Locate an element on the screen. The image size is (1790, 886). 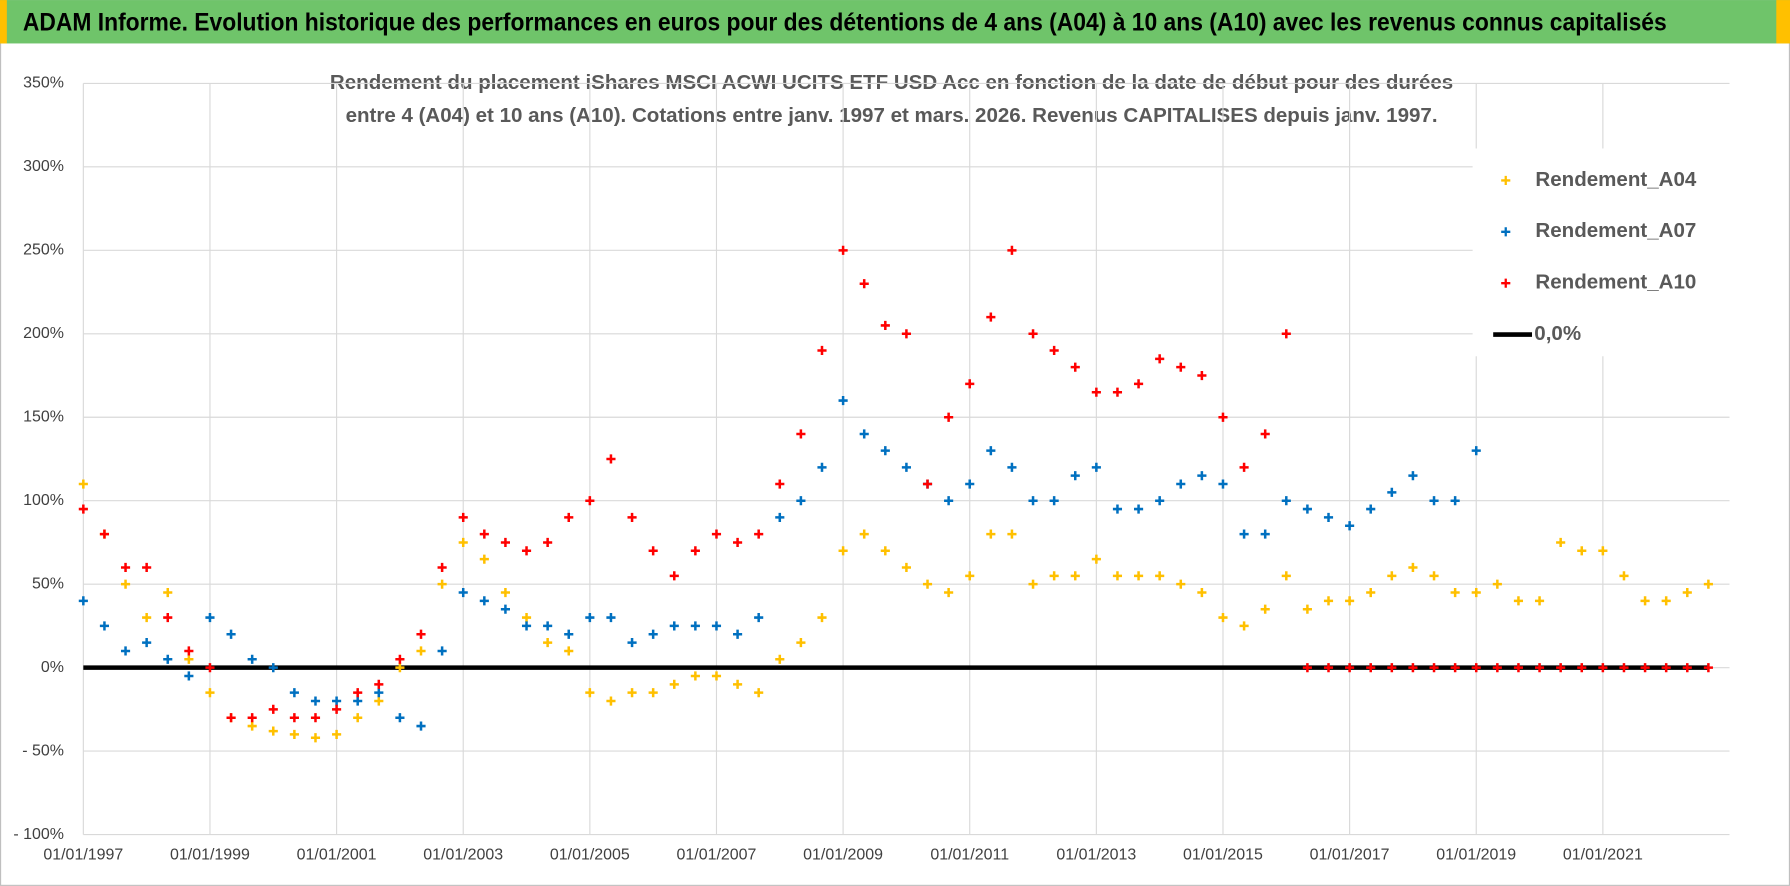
y-tick-label: 50% is located at coordinates (48, 583).